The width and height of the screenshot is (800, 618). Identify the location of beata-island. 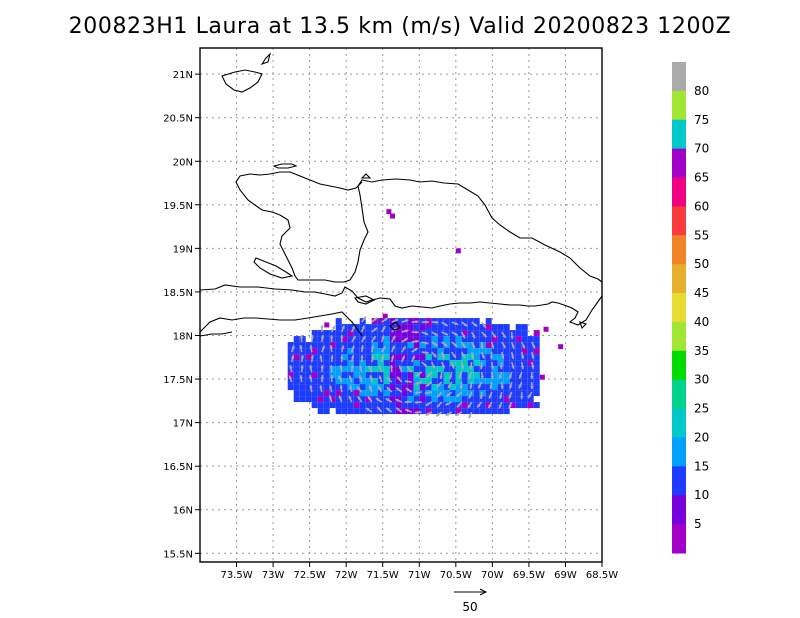
(395, 326).